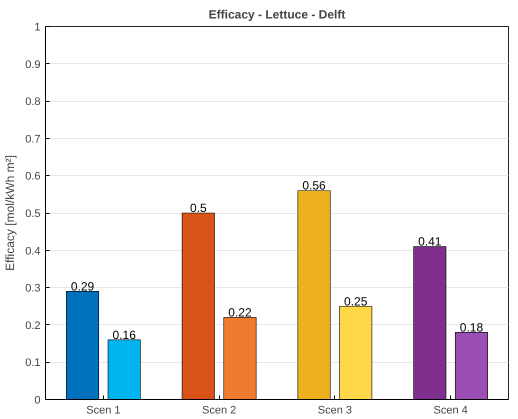  What do you see at coordinates (451, 410) in the screenshot?
I see `x-tick-label: Scen 4` at bounding box center [451, 410].